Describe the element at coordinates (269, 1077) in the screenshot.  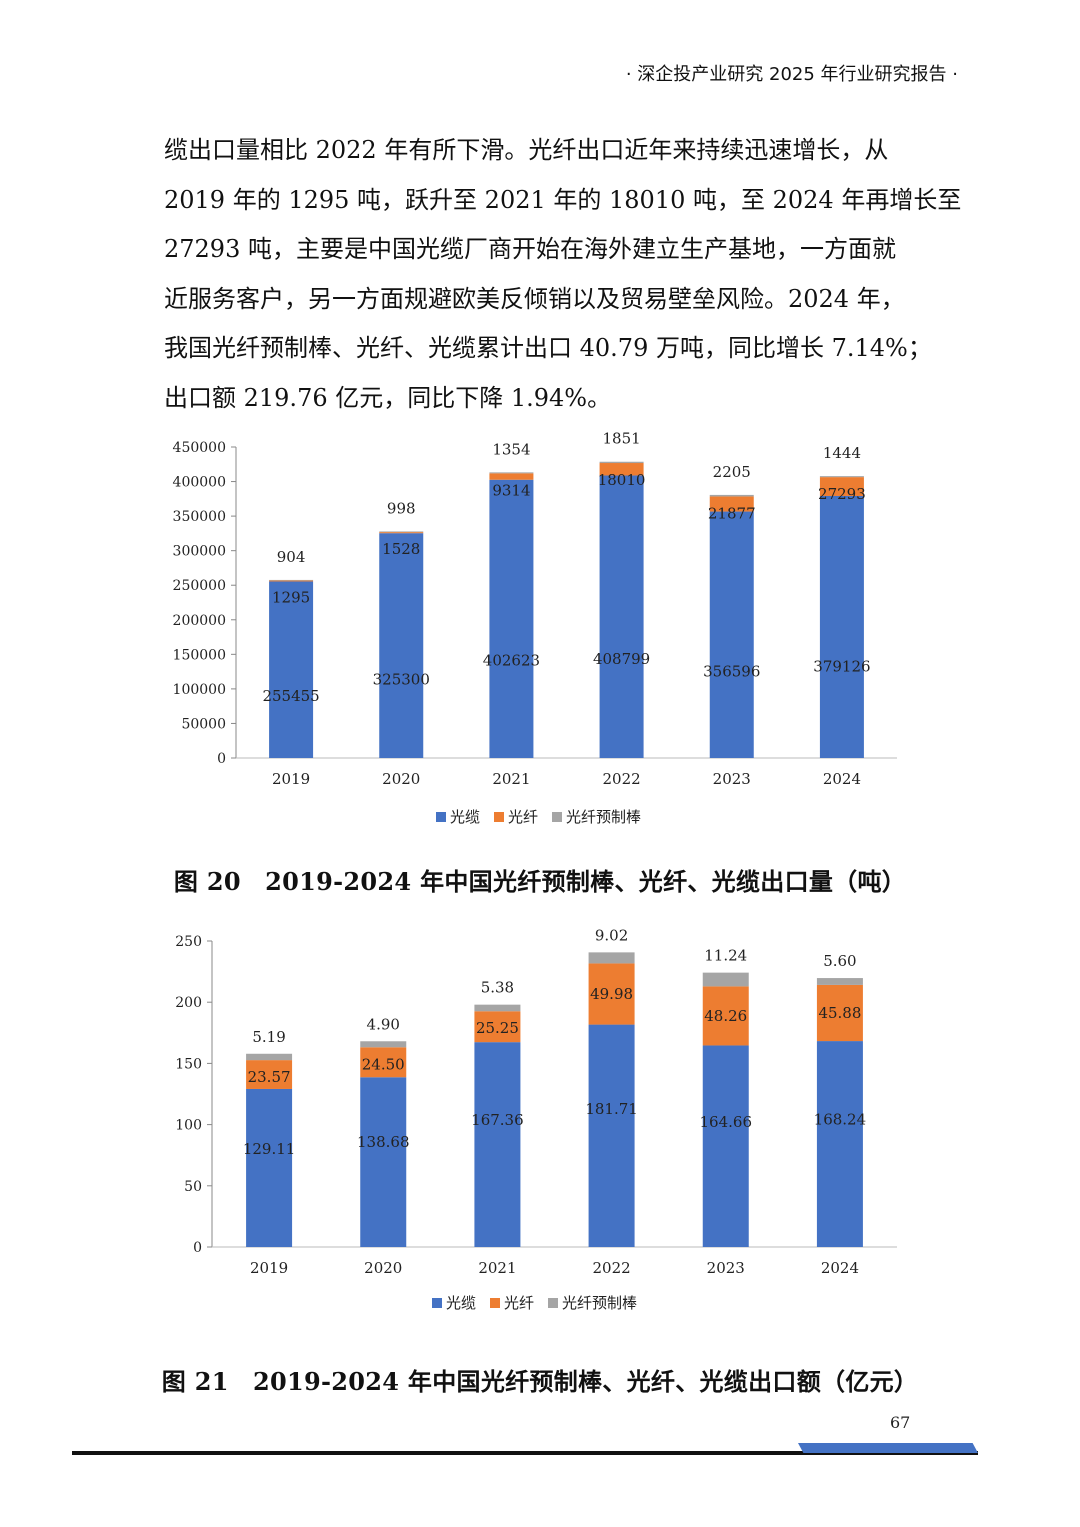
I see `data-label: 23.57` at that location.